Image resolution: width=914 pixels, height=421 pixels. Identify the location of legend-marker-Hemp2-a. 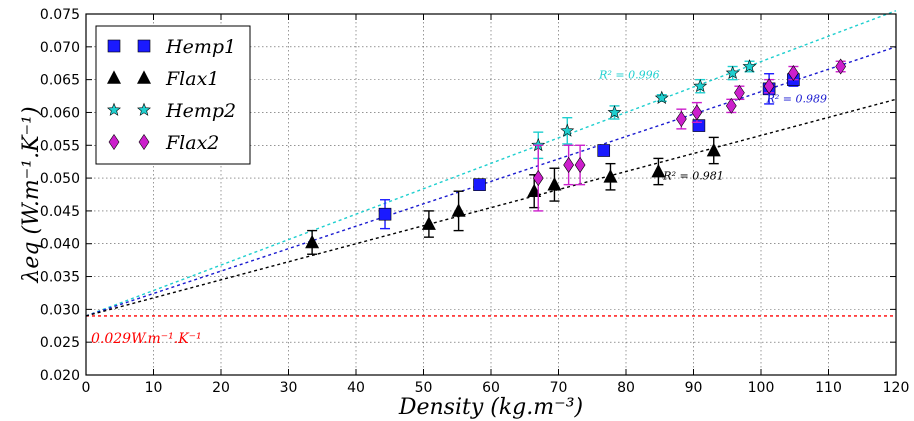
(114, 109).